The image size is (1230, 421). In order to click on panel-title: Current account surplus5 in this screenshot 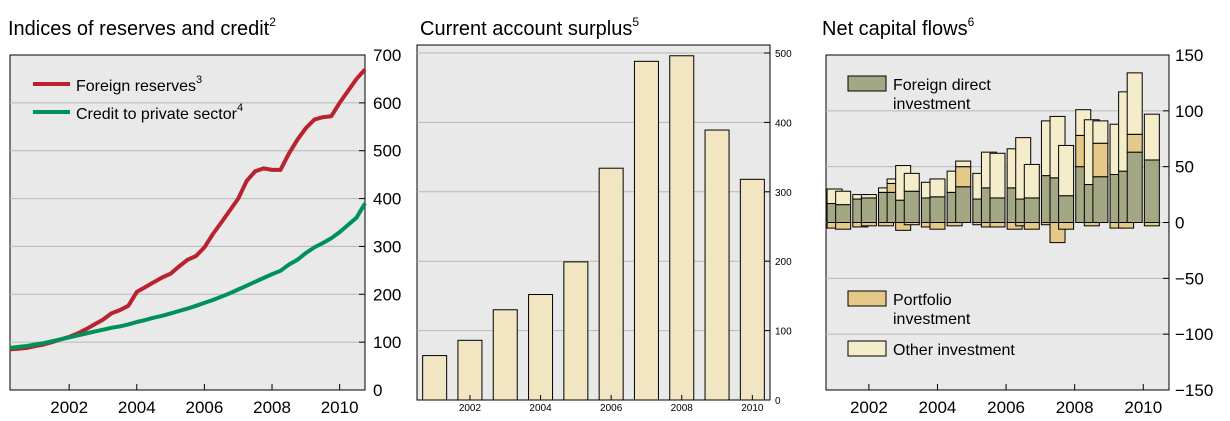, I will do `click(529, 27)`.